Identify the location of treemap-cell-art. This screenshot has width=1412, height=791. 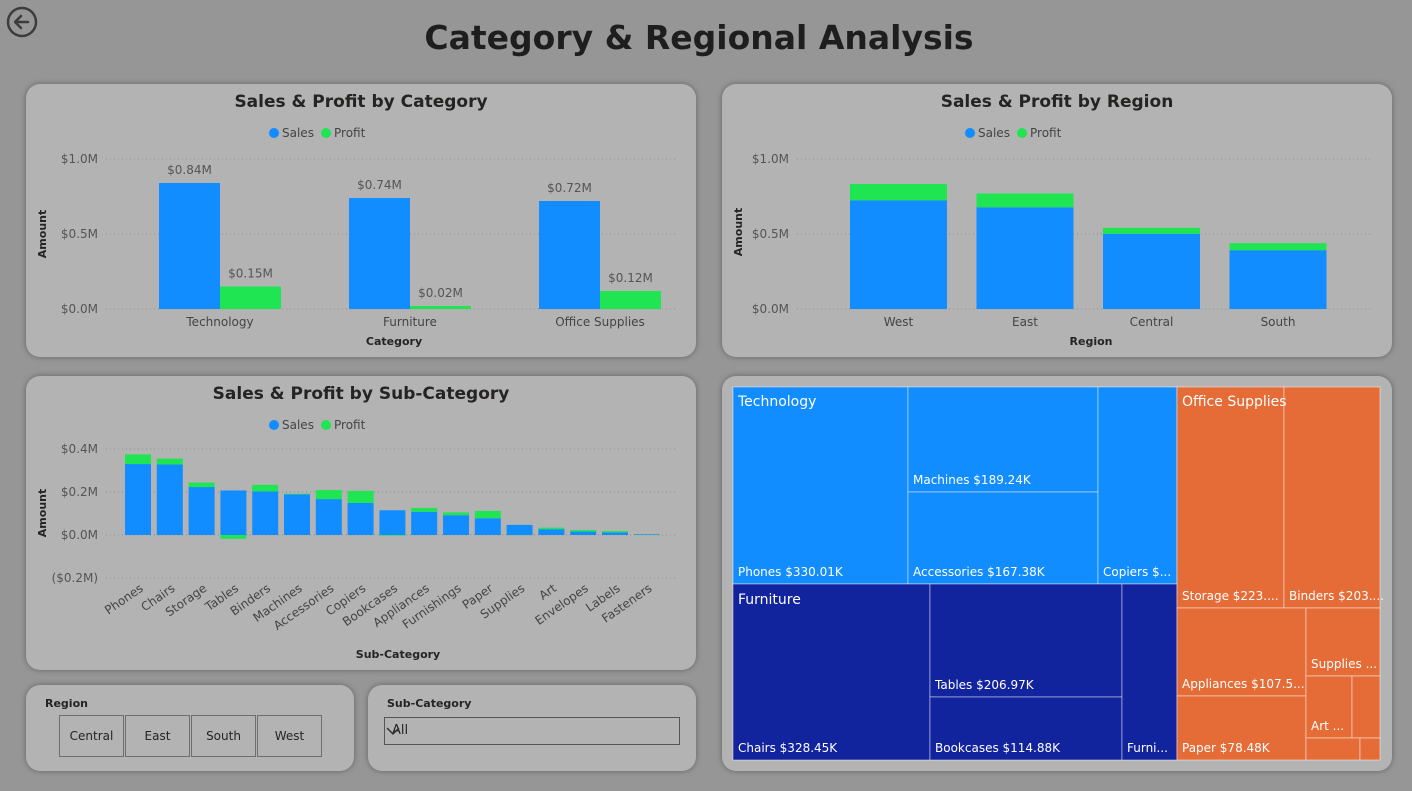
(1329, 707).